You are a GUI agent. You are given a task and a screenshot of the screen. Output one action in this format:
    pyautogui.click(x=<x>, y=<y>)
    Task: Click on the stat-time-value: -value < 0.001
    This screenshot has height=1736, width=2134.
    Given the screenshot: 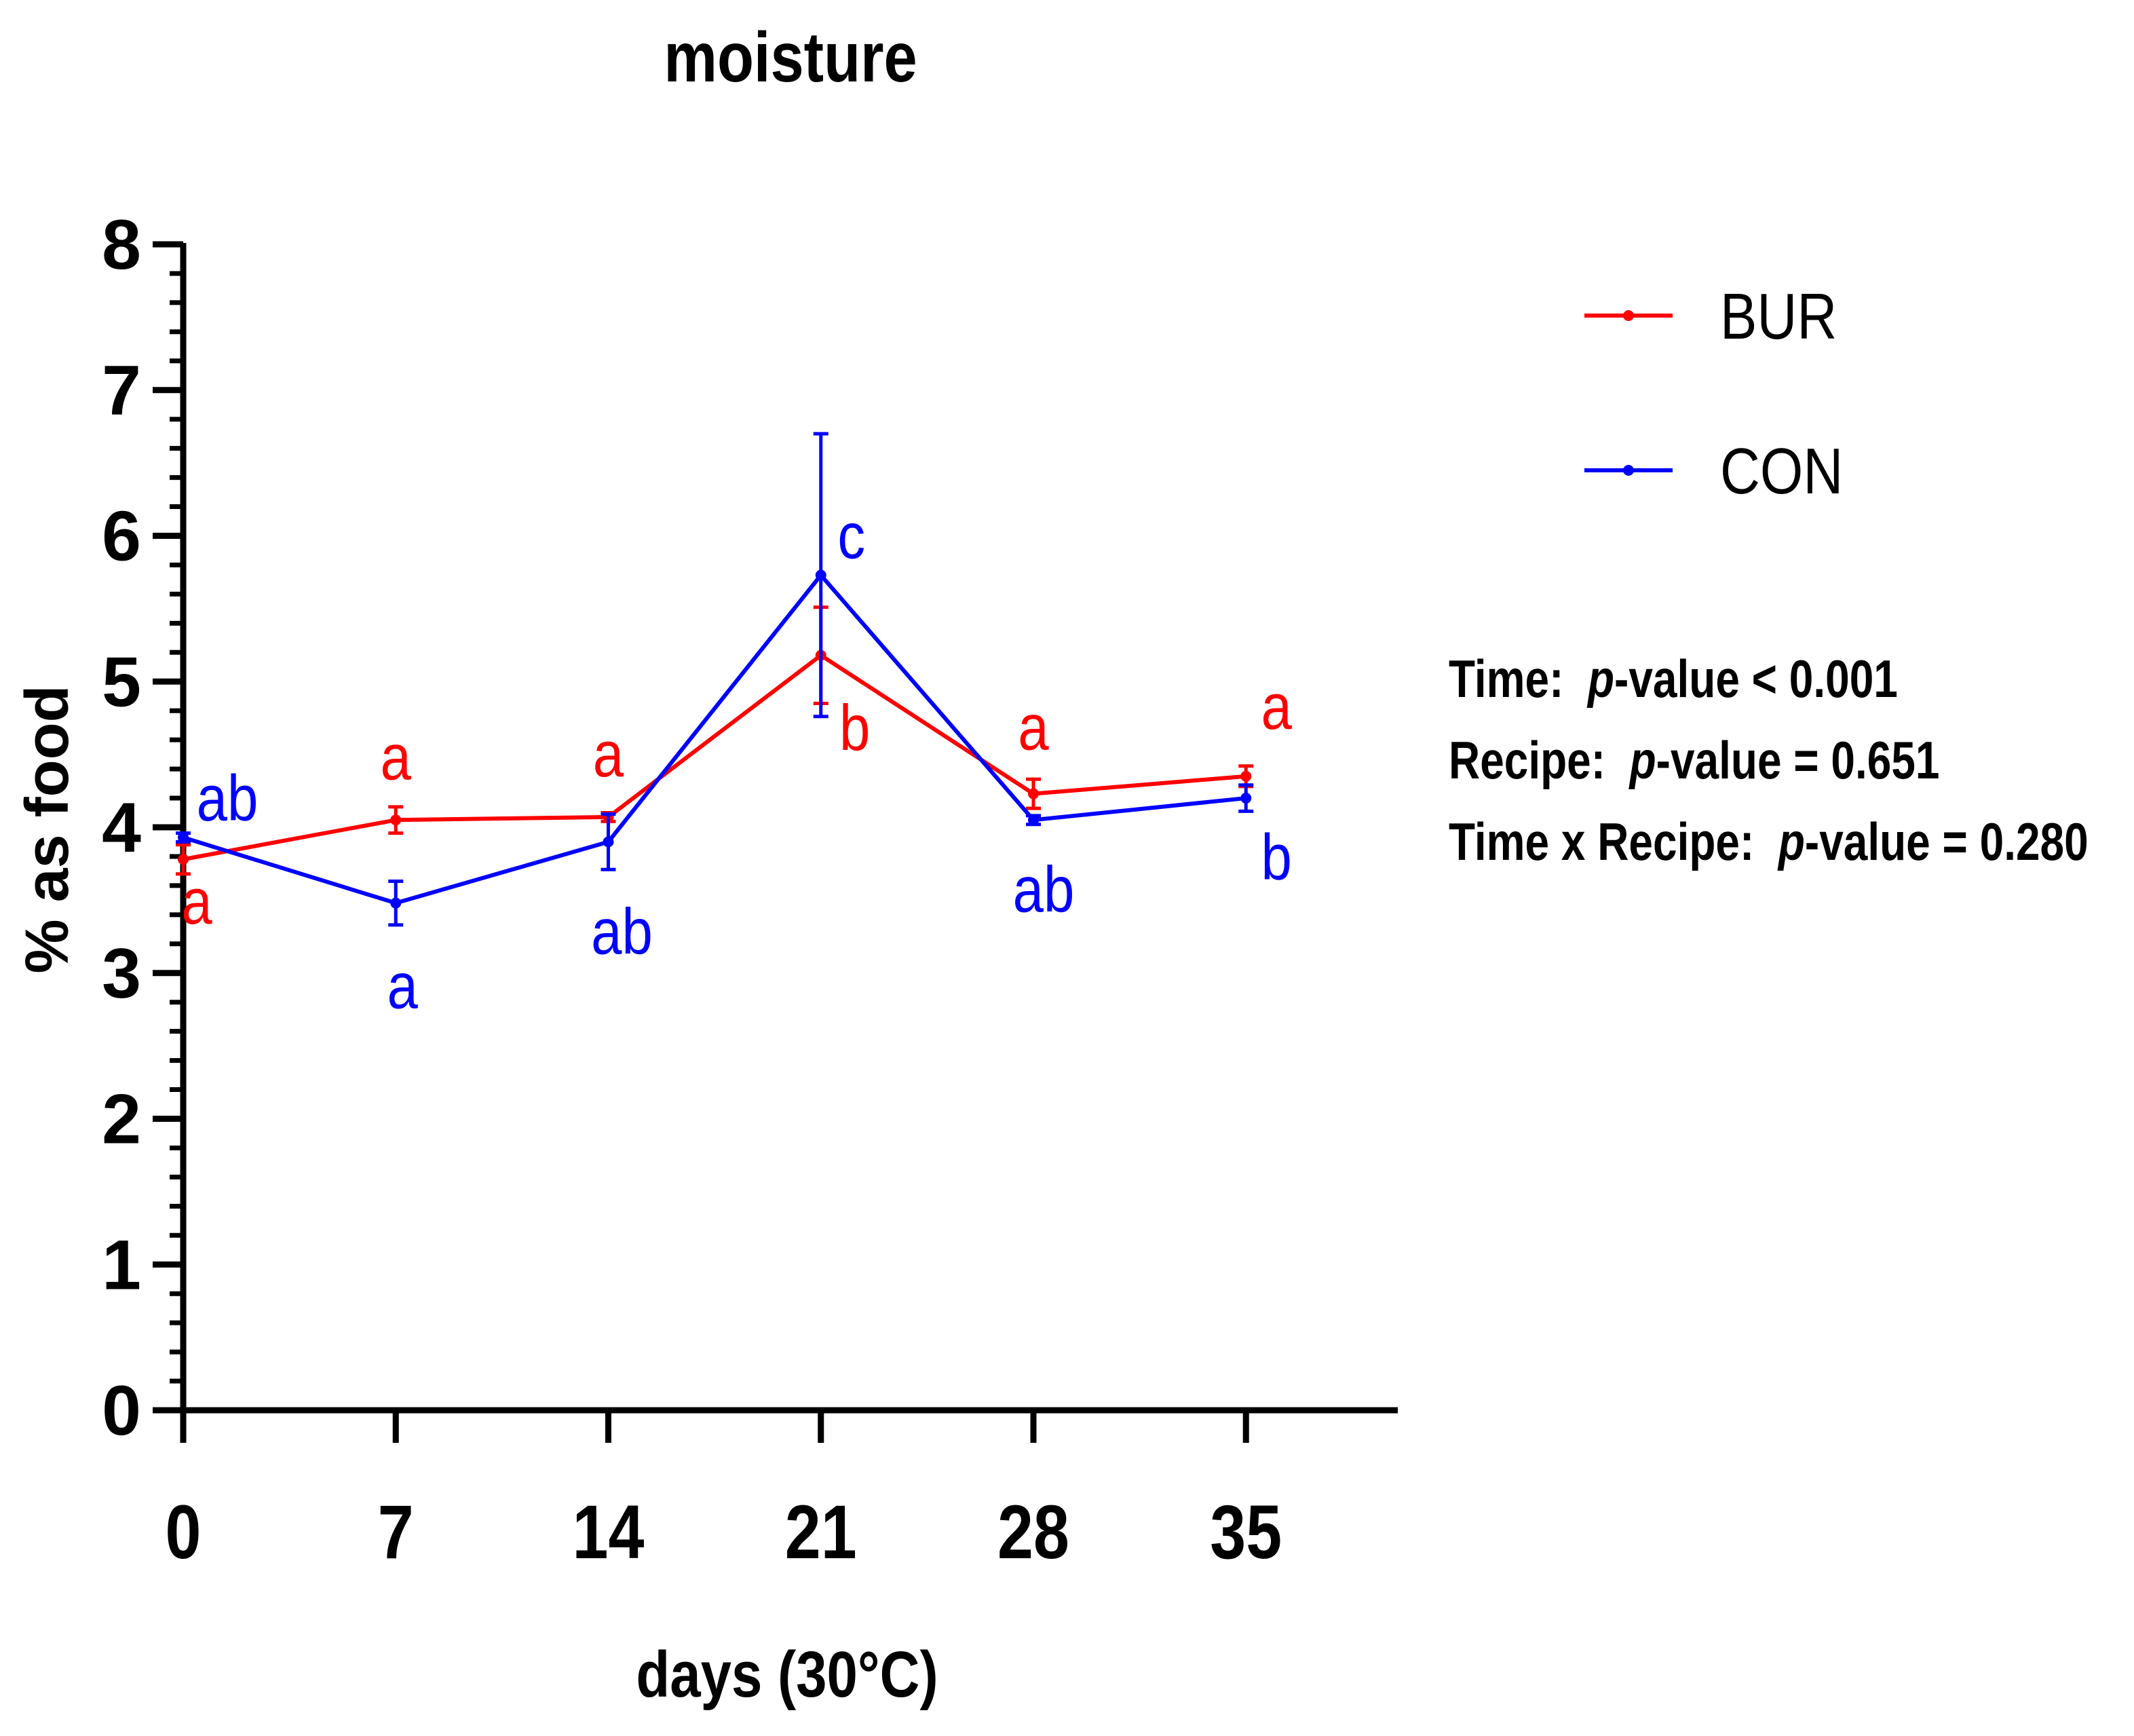 What is the action you would take?
    pyautogui.click(x=1756, y=679)
    